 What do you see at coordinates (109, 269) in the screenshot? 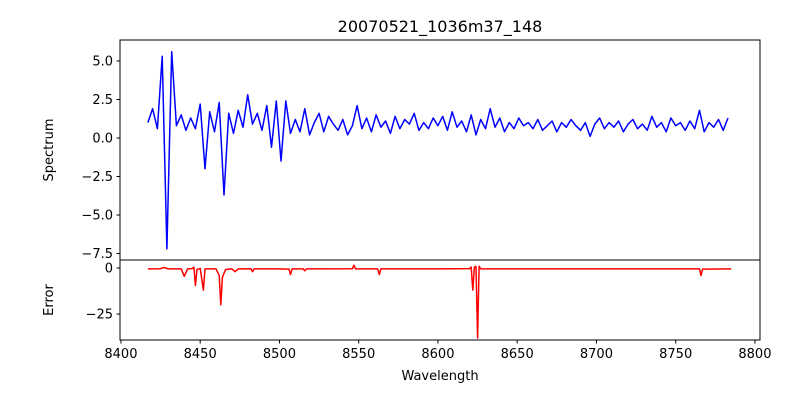
I see `ytick-label: 0` at bounding box center [109, 269].